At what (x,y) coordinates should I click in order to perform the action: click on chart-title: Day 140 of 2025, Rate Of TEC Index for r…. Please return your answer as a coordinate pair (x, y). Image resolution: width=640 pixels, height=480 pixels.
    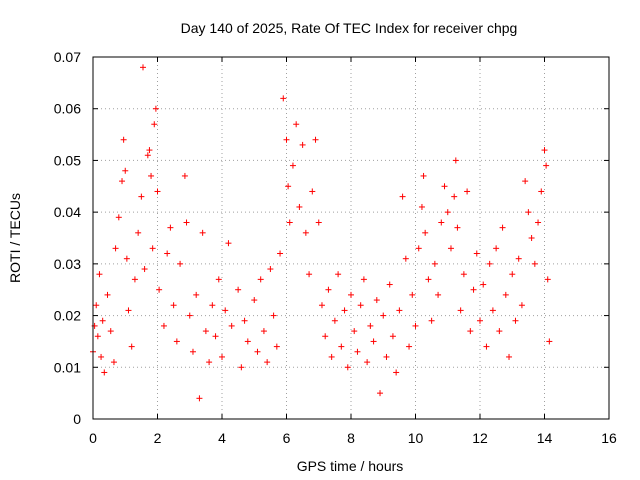
    Looking at the image, I should click on (349, 28).